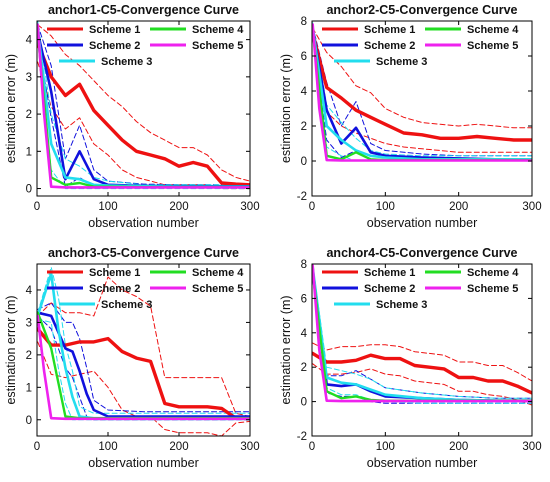 The image size is (550, 482). I want to click on chart-title: anchor2-C5-Convergence Curve, so click(421, 10).